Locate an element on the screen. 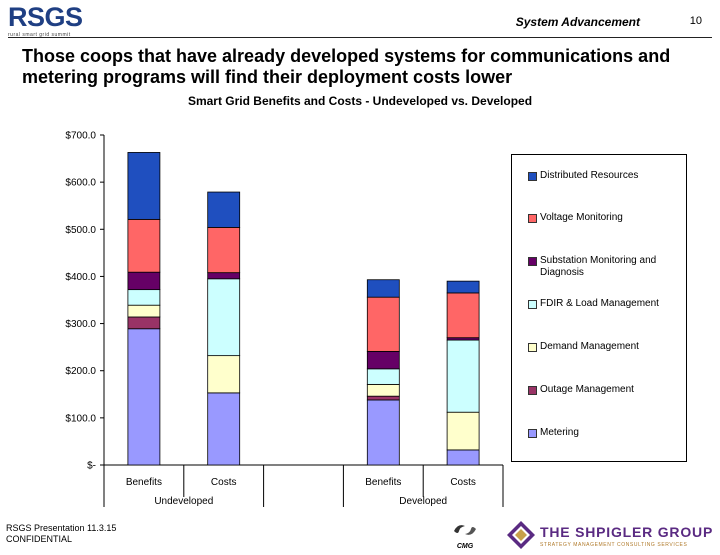 This screenshot has height=555, width=720. logo-subtitle: rural smart grid summit is located at coordinates (39, 35).